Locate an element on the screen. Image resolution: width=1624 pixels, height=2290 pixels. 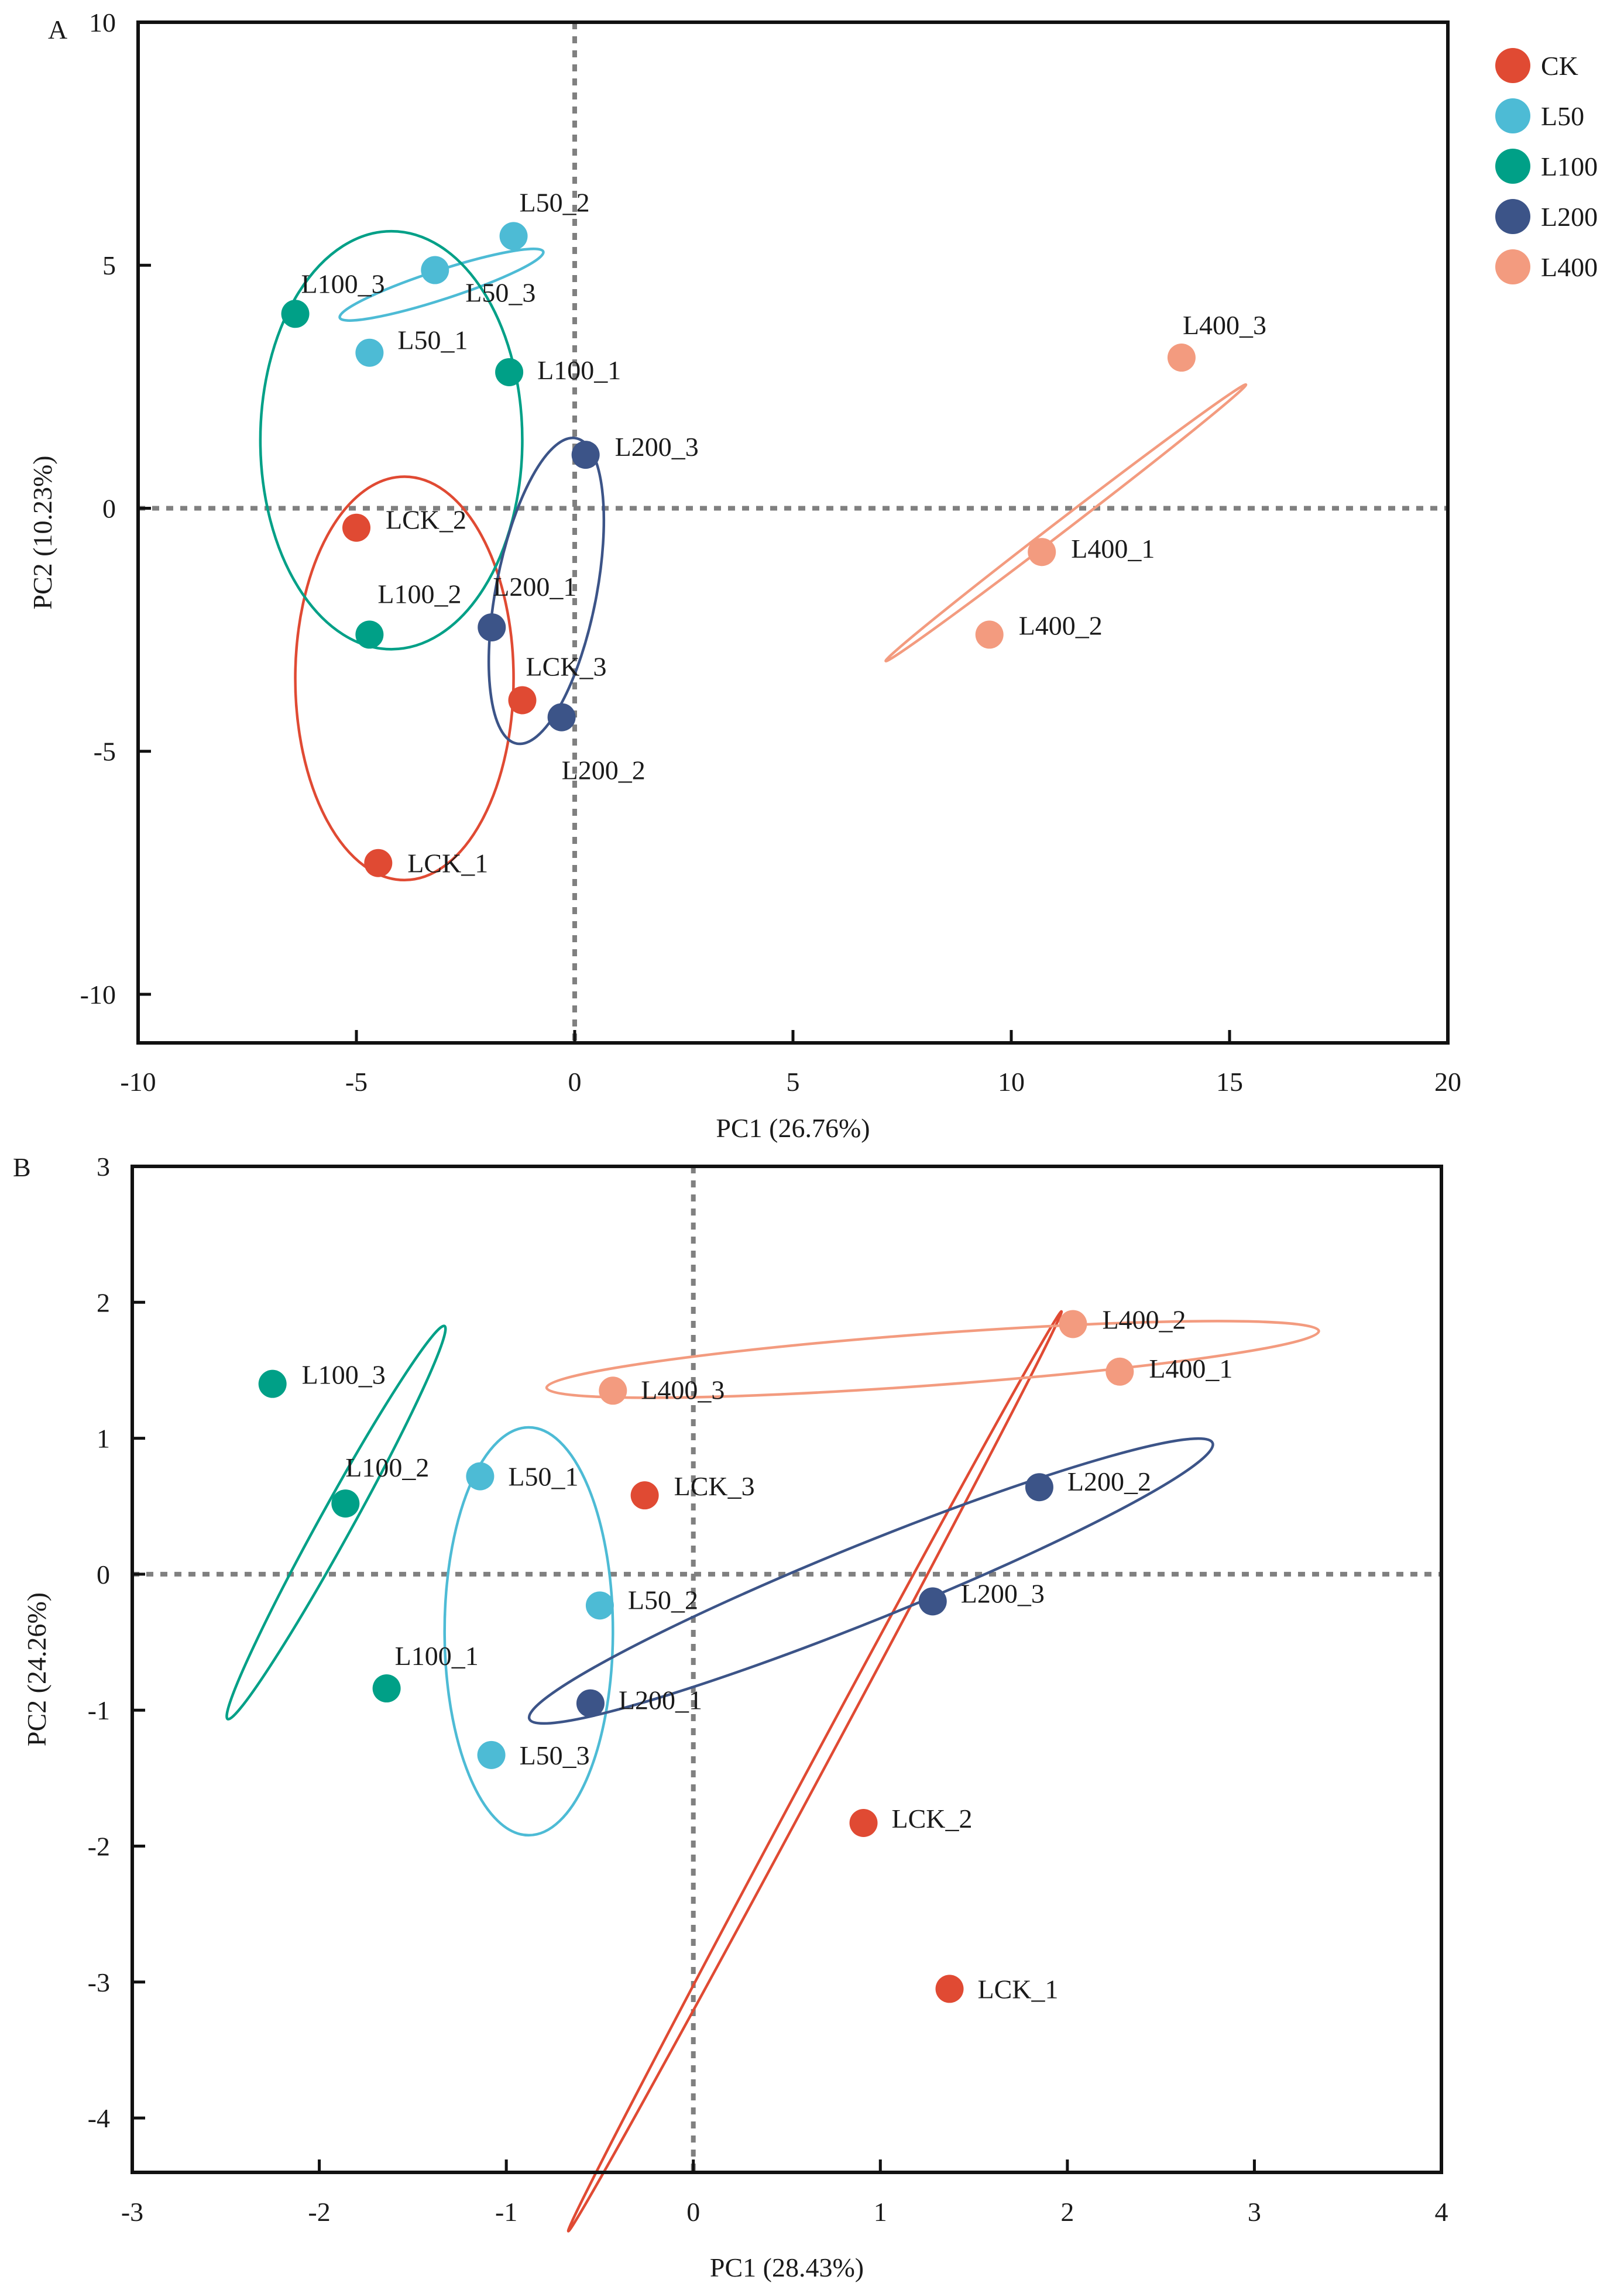
legend-label-l200: L200 is located at coordinates (1570, 217).